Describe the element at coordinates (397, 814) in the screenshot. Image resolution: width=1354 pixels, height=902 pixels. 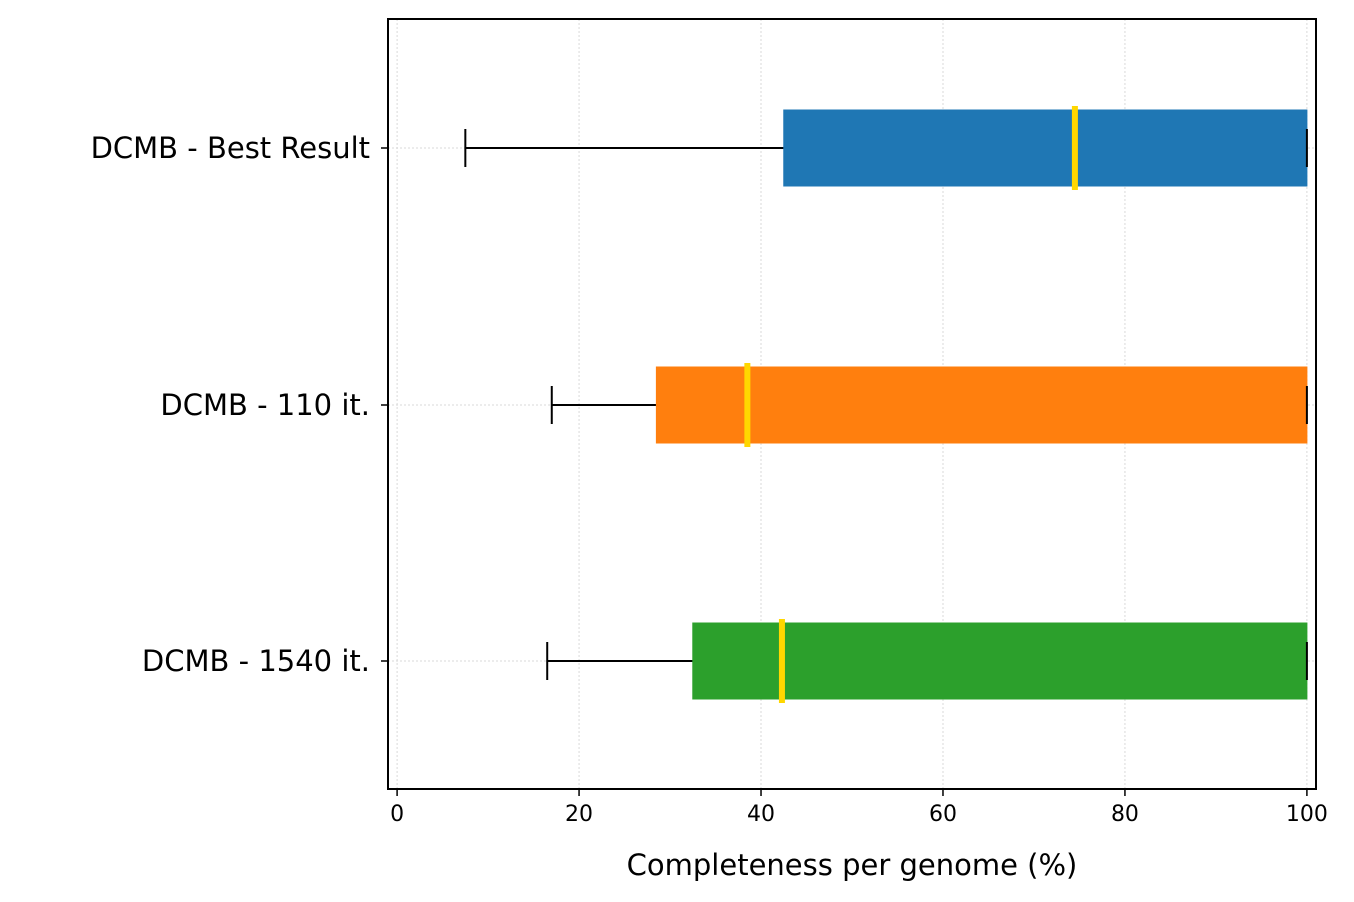
I see `x-tick-label: 0` at that location.